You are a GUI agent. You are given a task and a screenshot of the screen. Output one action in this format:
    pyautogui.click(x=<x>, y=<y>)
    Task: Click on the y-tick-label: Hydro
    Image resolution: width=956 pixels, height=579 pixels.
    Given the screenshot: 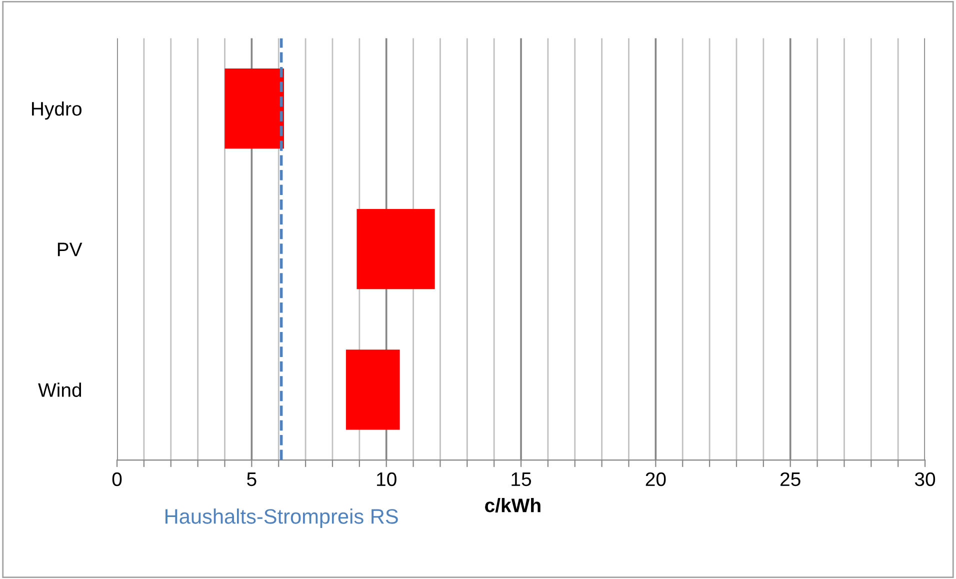 What is the action you would take?
    pyautogui.click(x=57, y=110)
    